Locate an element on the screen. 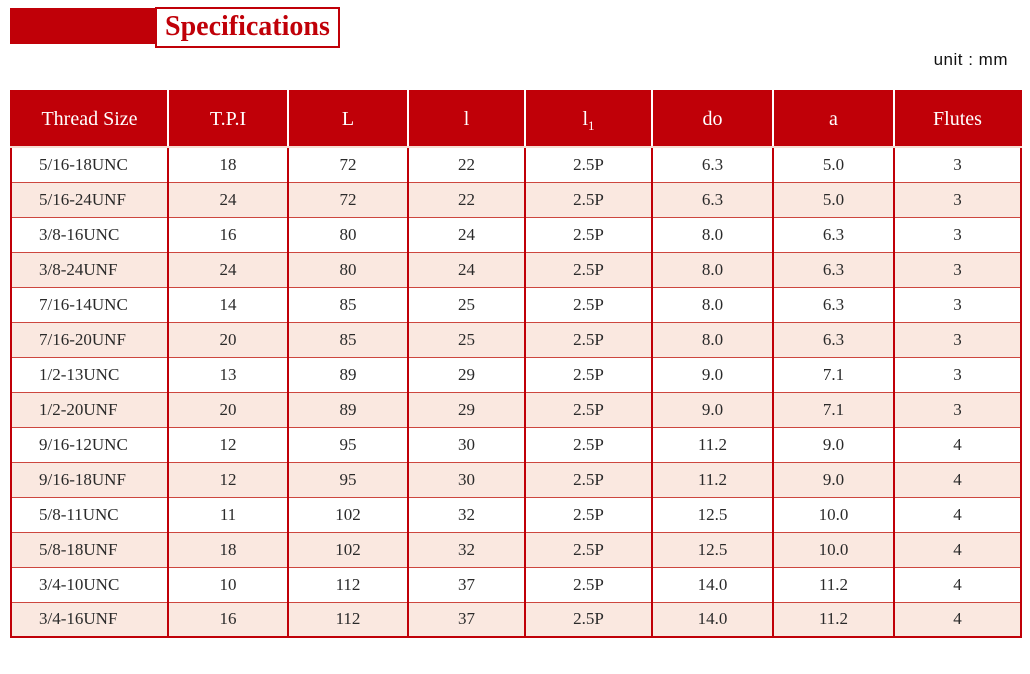 This screenshot has height=674, width=1030. table-row: 3/8-16UNC 16 80 24 2.5P 8.0 6.3 3 is located at coordinates (516, 235).